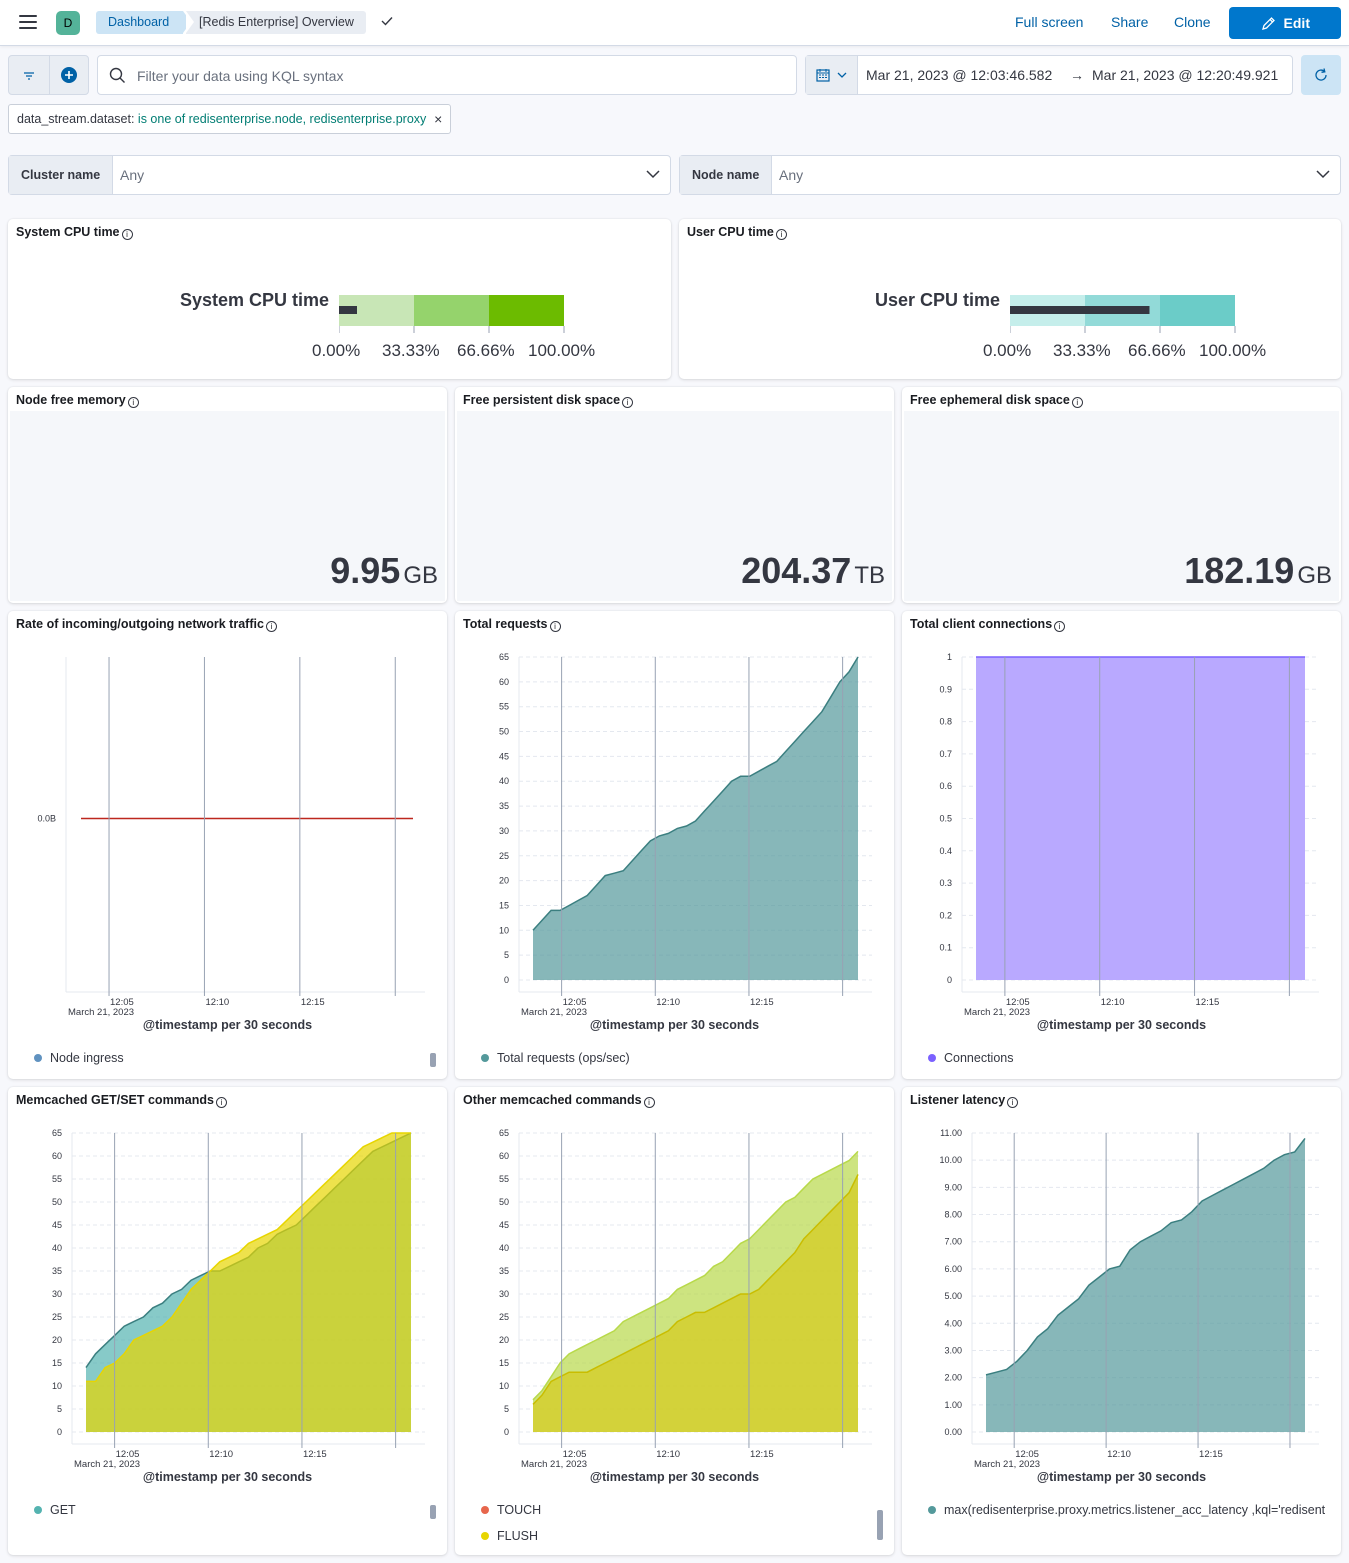  I want to click on metric-value: 204.37 TB, so click(813, 570).